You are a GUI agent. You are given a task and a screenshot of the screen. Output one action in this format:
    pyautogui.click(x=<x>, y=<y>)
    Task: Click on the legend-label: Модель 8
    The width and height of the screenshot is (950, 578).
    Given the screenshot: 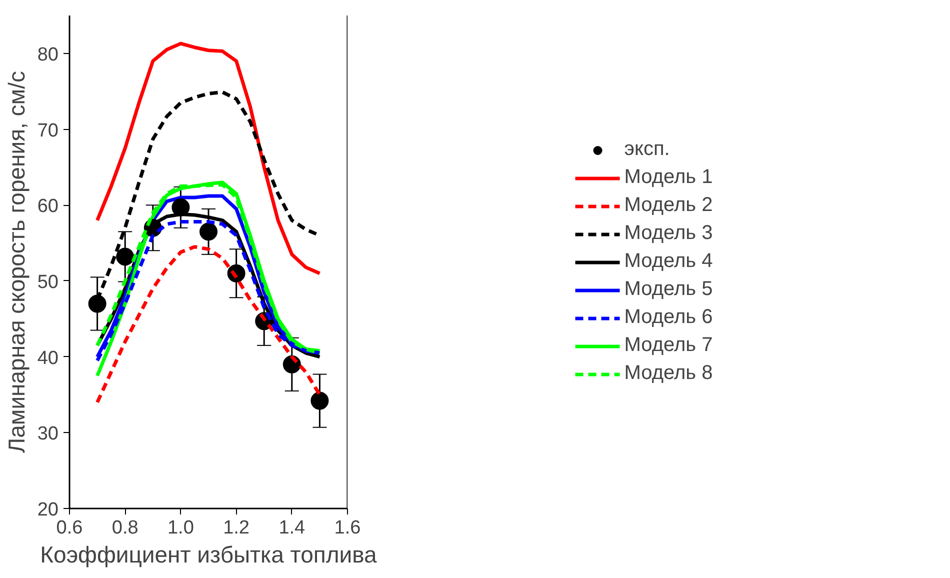 What is the action you would take?
    pyautogui.click(x=668, y=374)
    